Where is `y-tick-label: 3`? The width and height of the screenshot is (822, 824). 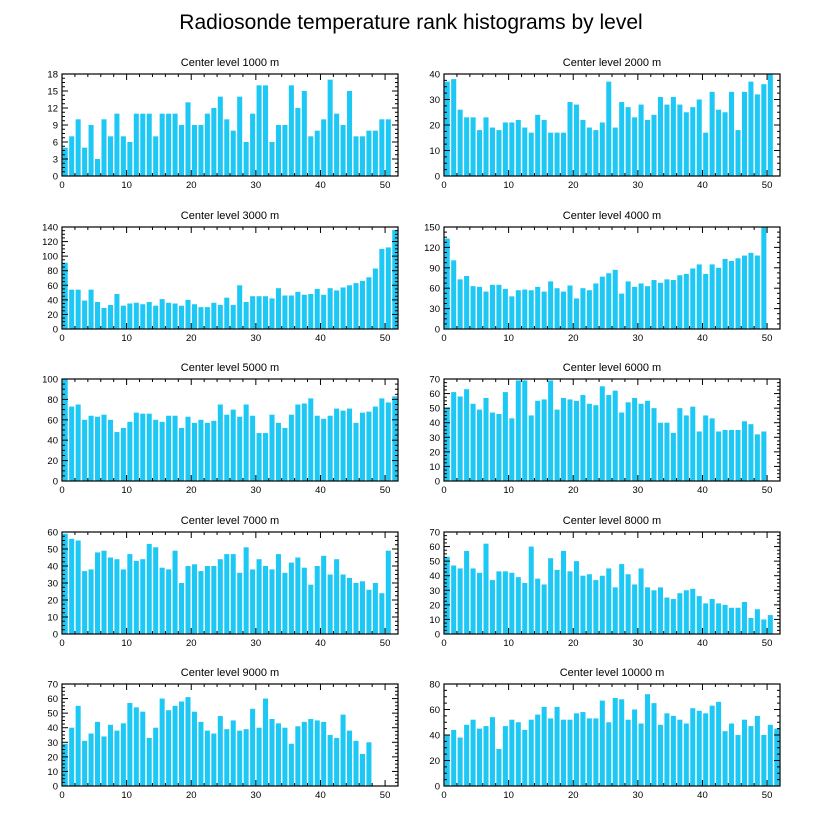 y-tick-label: 3 is located at coordinates (55, 160).